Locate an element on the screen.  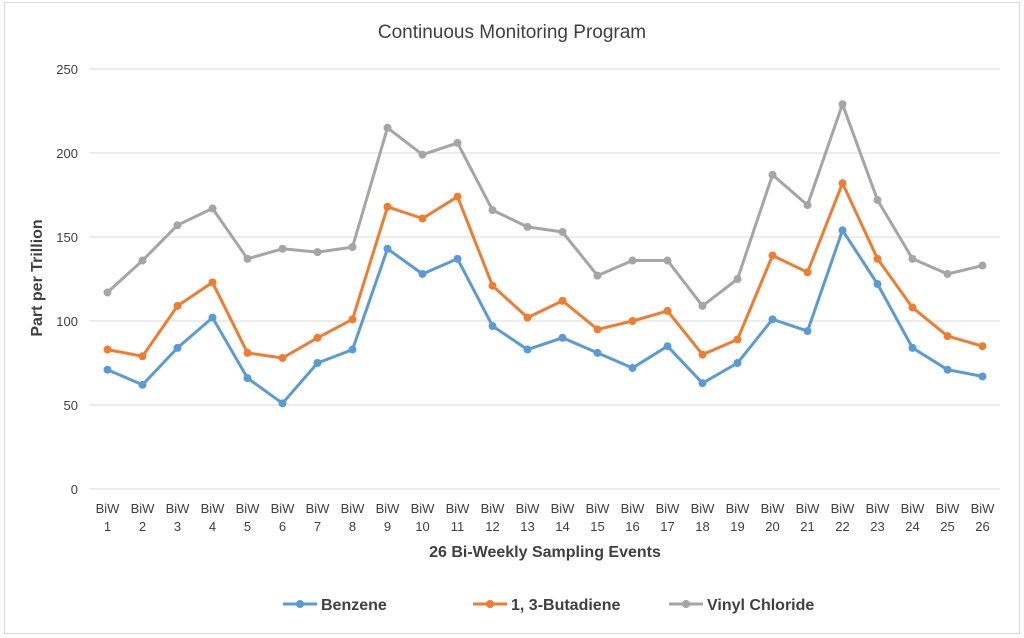
y-tick-label: 100 is located at coordinates (67, 321).